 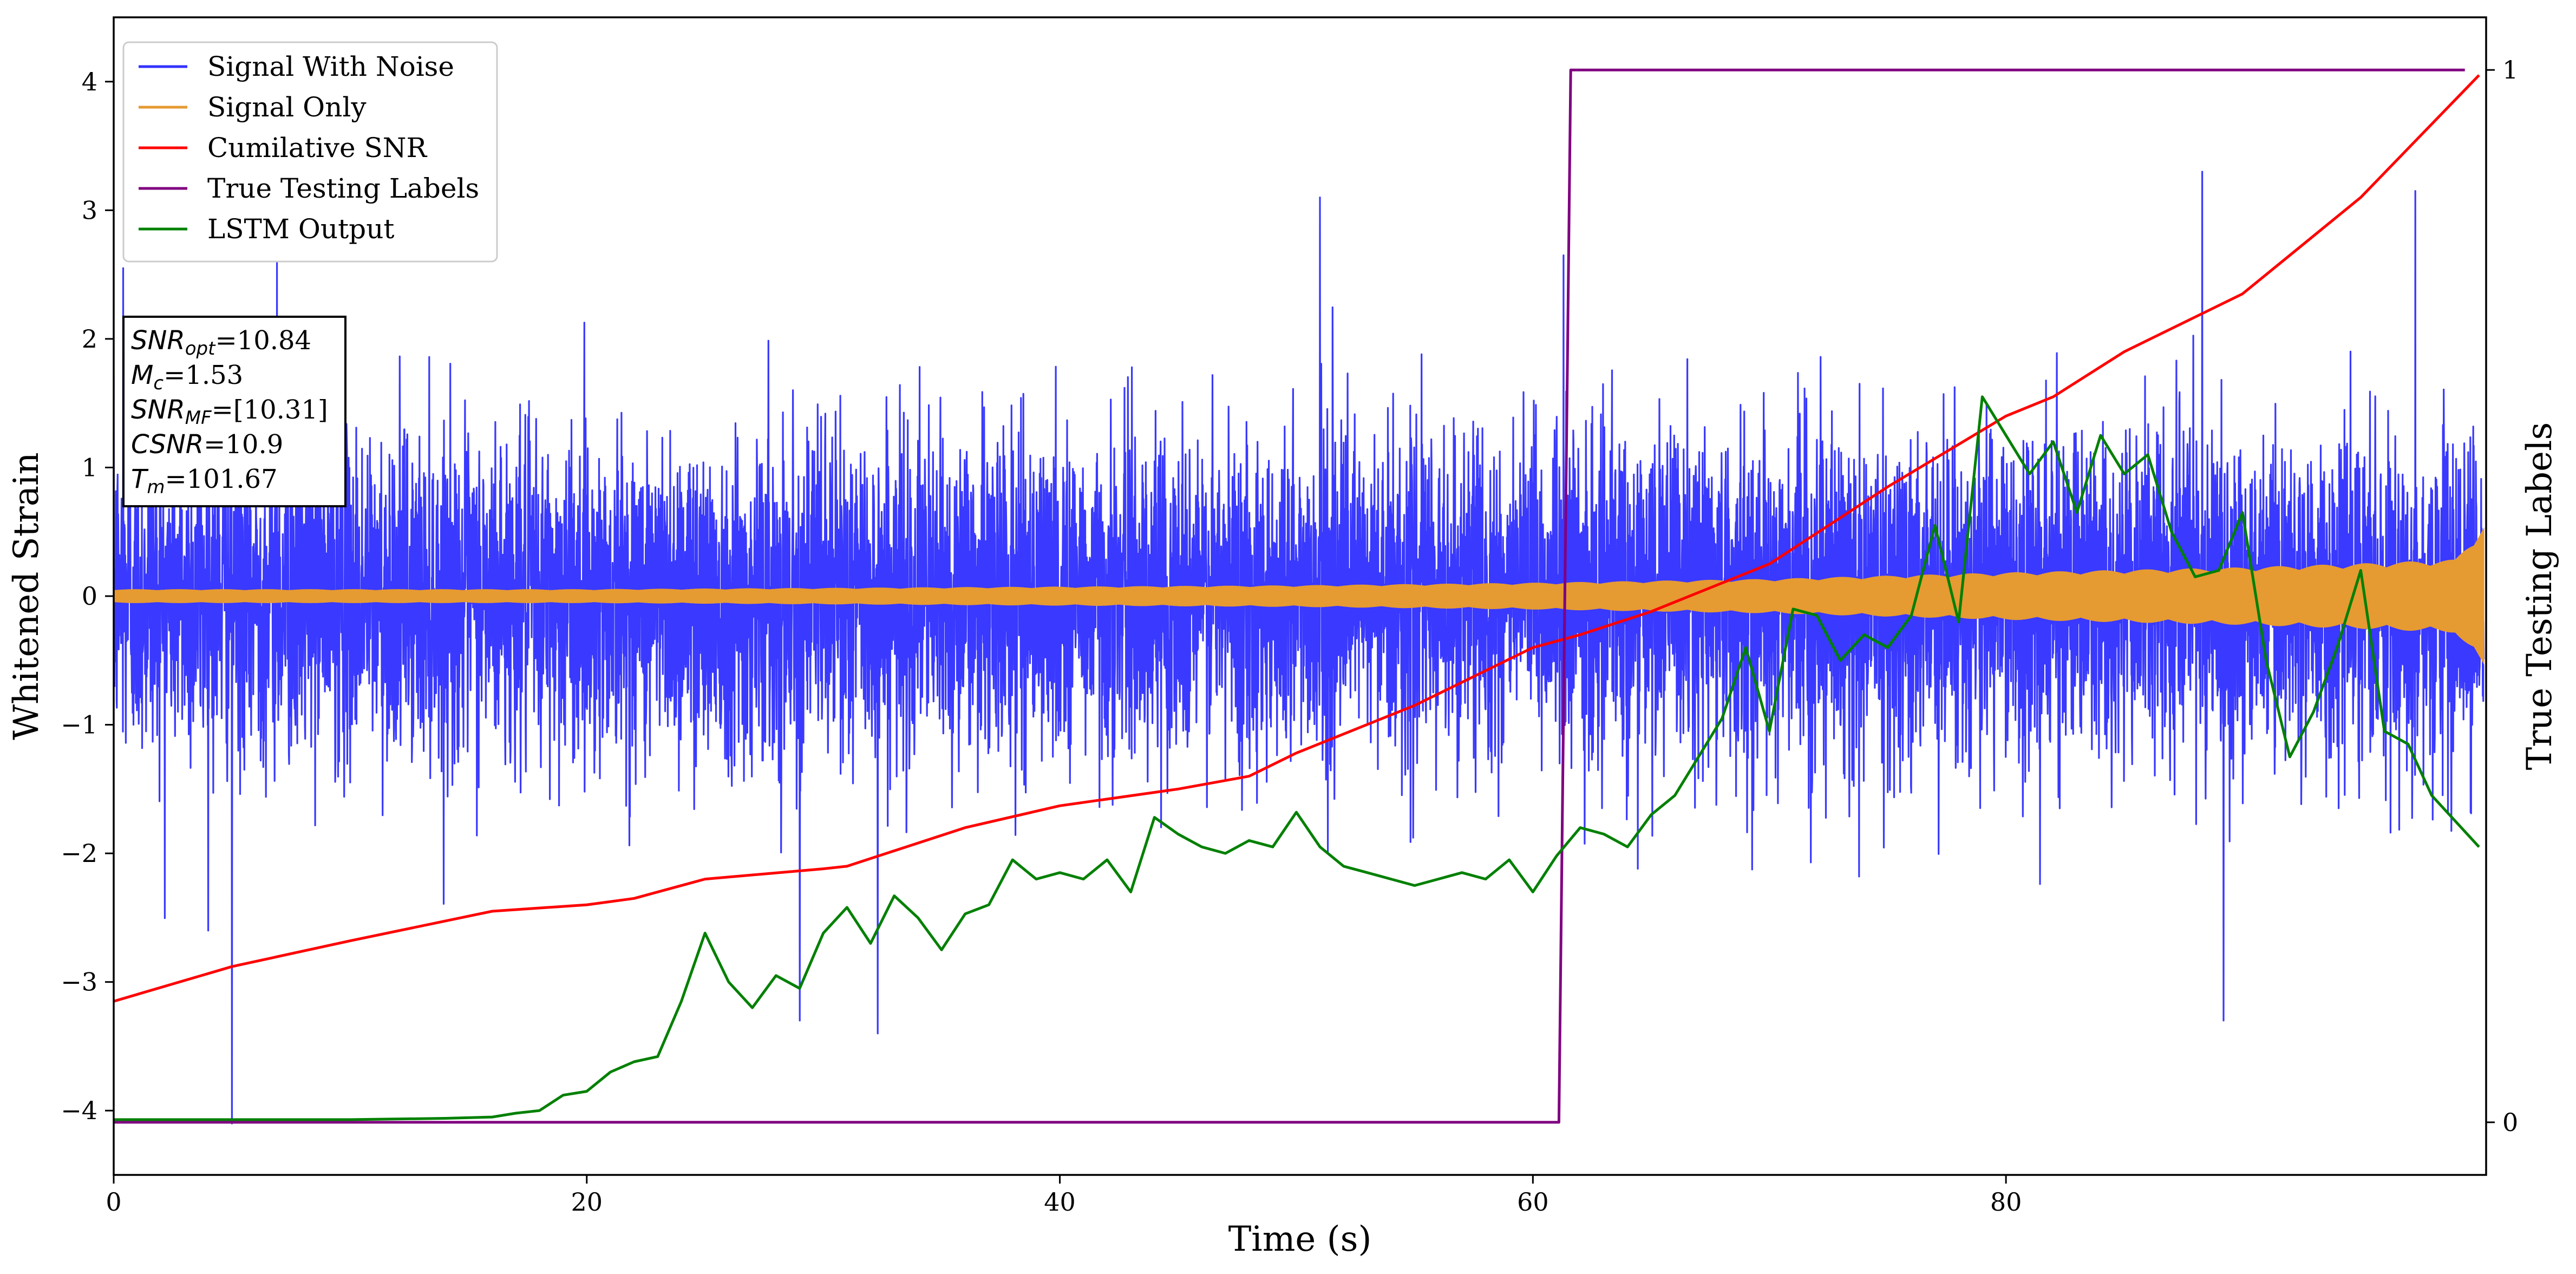 What do you see at coordinates (2510, 1122) in the screenshot?
I see `y2-tick-label: 0` at bounding box center [2510, 1122].